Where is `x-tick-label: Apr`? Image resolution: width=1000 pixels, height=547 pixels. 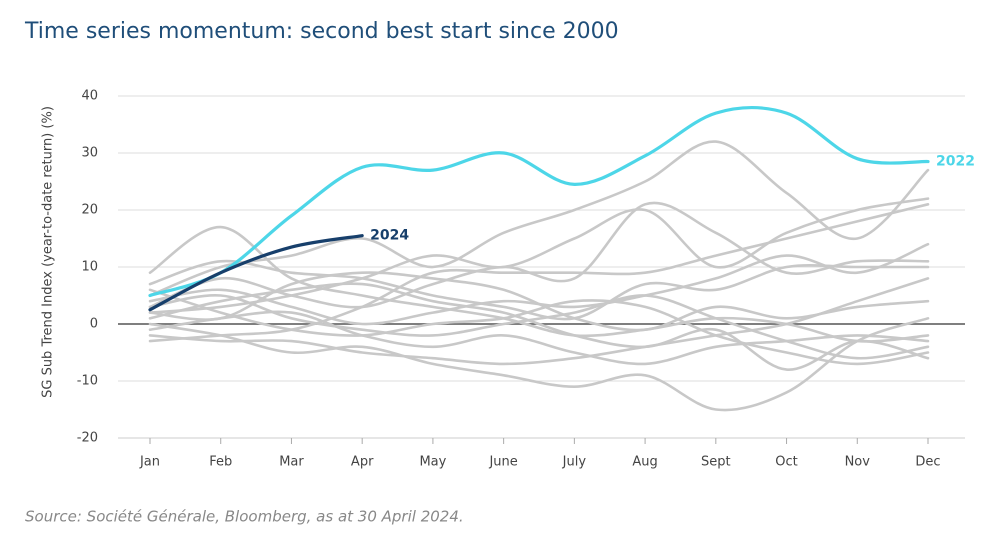
x-tick-label: Apr is located at coordinates (362, 462).